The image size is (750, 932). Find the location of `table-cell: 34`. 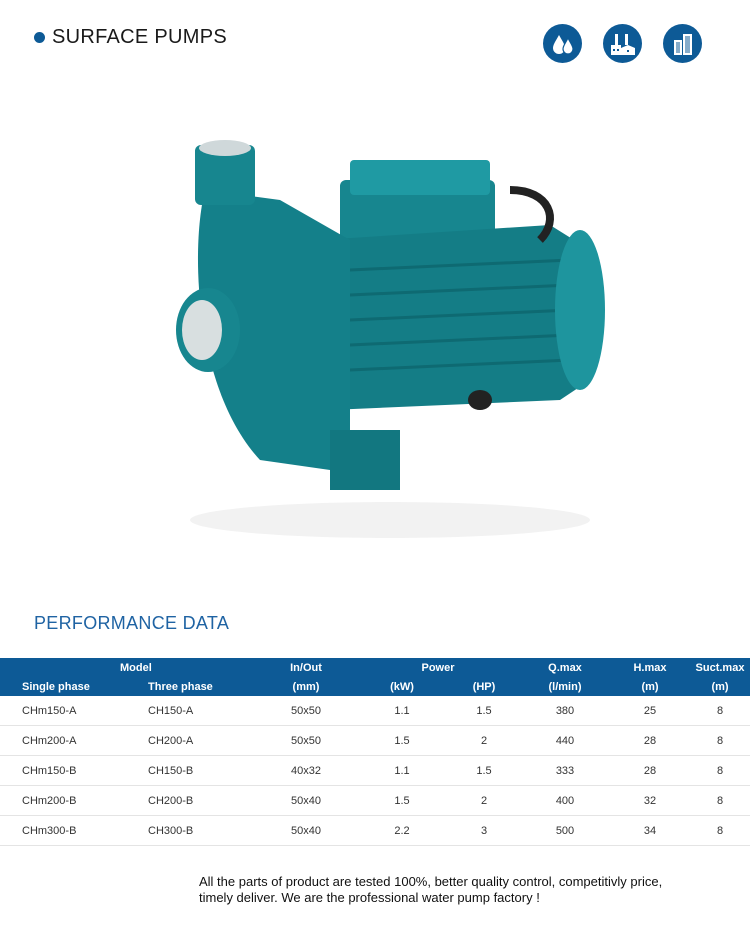

table-cell: 34 is located at coordinates (650, 830).